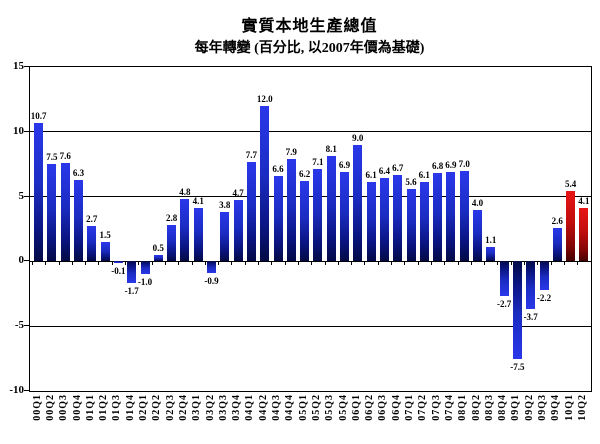 The height and width of the screenshot is (444, 600). What do you see at coordinates (65, 155) in the screenshot?
I see `bar-value-label: 7.6` at bounding box center [65, 155].